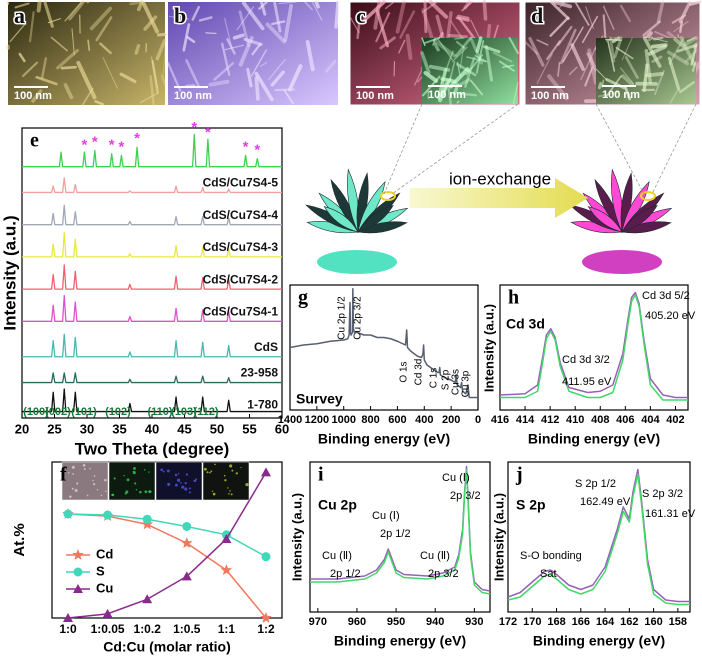  Describe the element at coordinates (19, 15) in the screenshot. I see `panel-label: a` at that location.